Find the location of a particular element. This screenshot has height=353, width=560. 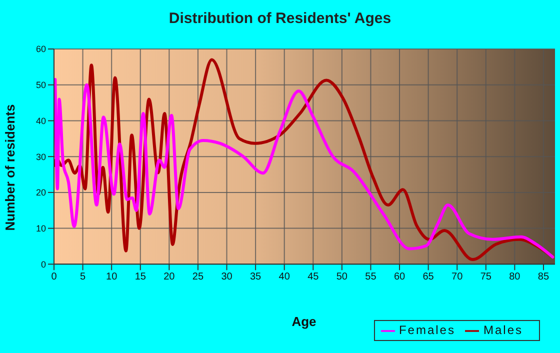

chart-title: Distribution of Residents' Ages is located at coordinates (280, 18).